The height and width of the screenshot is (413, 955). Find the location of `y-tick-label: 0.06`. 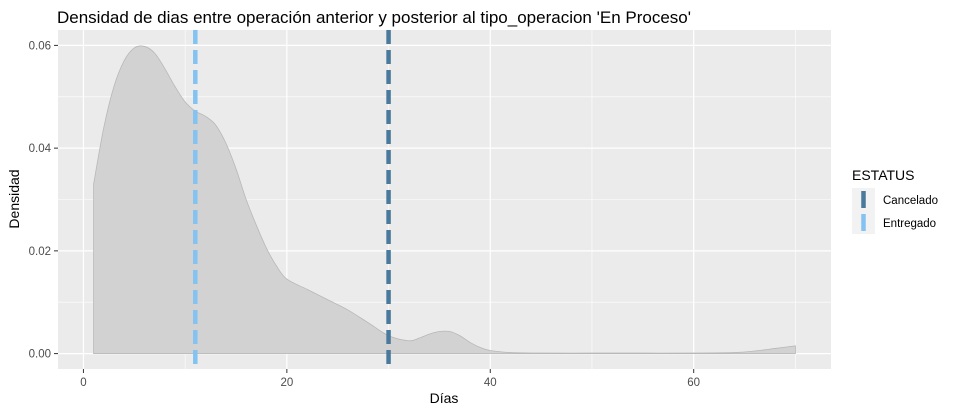

y-tick-label: 0.06 is located at coordinates (40, 46).